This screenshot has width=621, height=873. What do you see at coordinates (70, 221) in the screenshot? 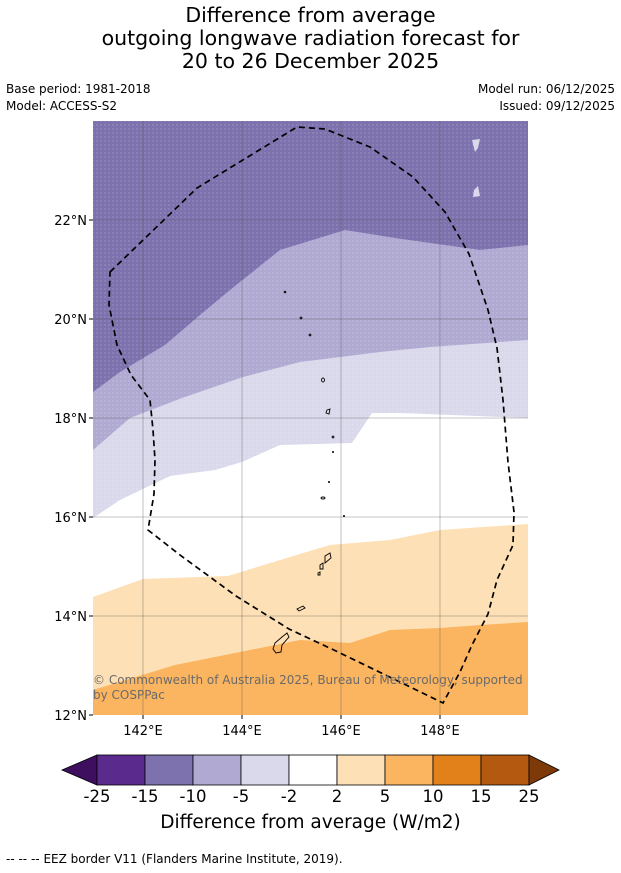
I see `lat-label-22n: 22°N` at bounding box center [70, 221].